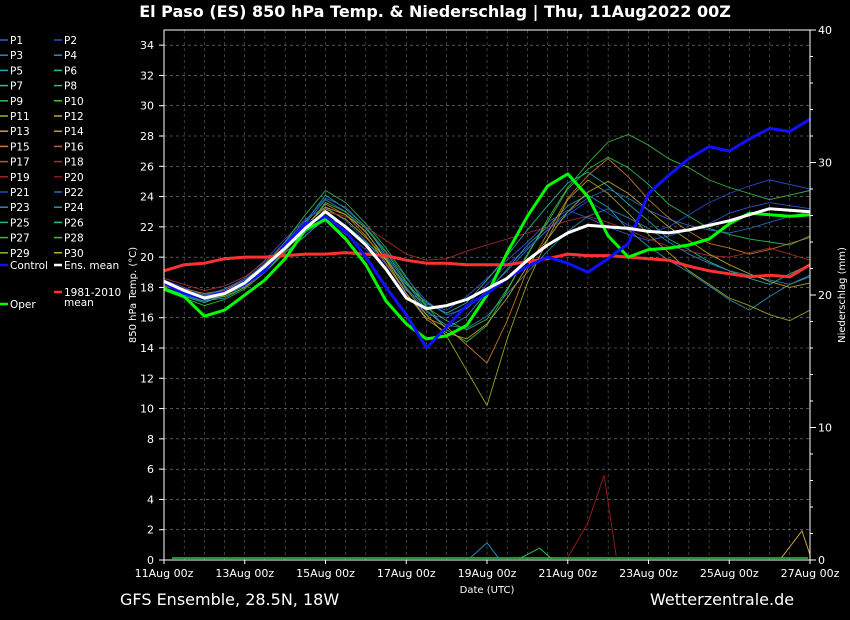  Describe the element at coordinates (23, 305) in the screenshot. I see `legend-label: Oper` at that location.